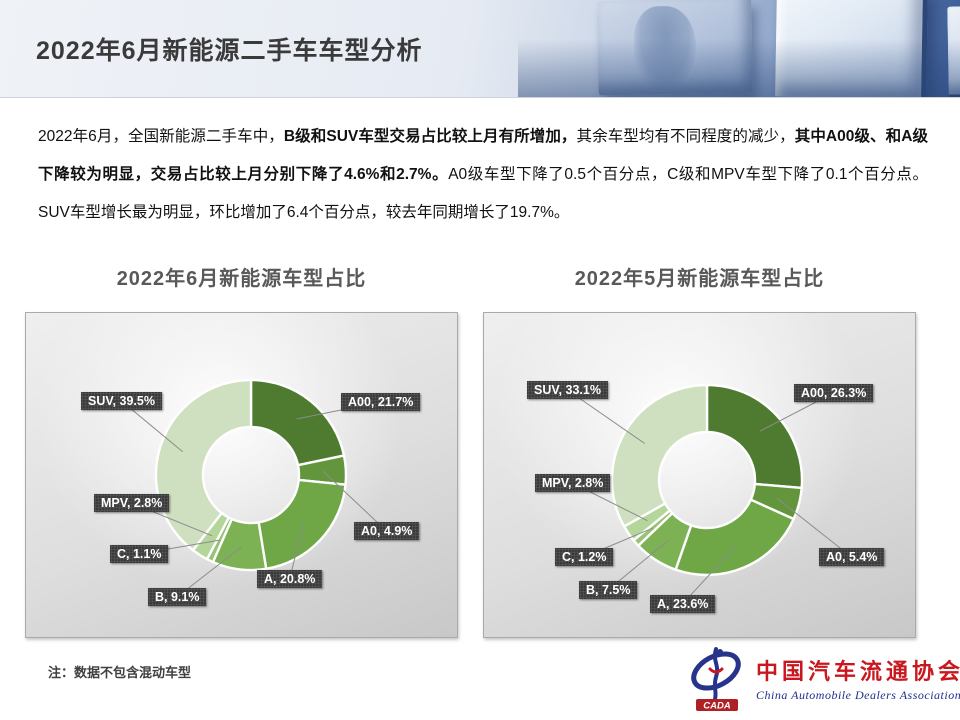  I want to click on summary-text-bold: B级和SUV车型交易占比较上月有所增加，, so click(430, 136).